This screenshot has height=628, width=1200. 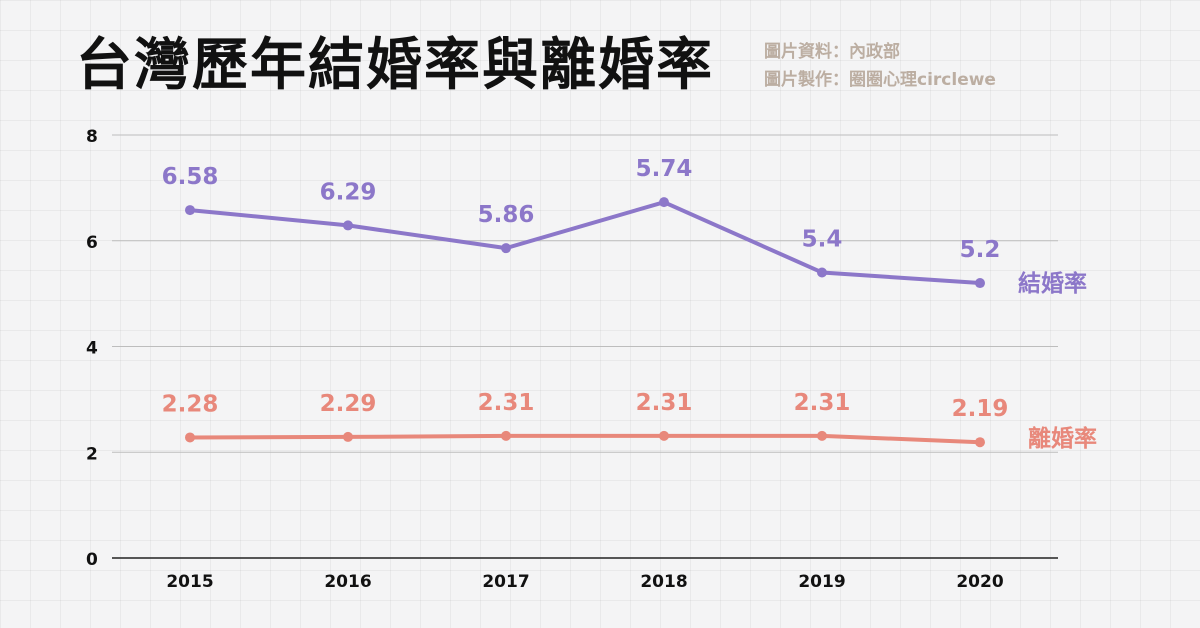 I want to click on data-label: 6.29, so click(x=348, y=192).